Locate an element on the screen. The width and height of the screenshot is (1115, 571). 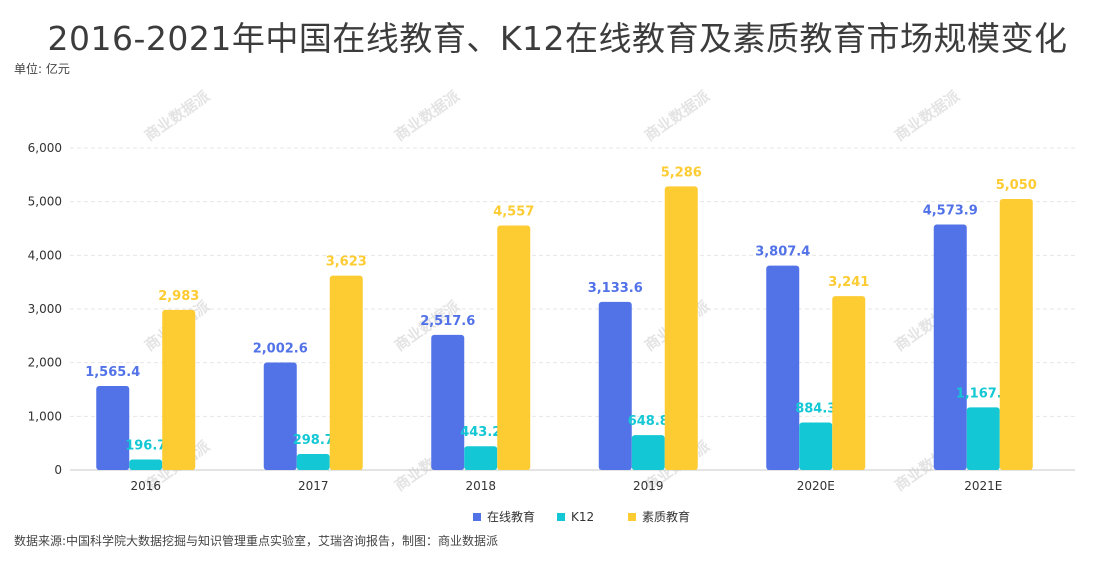
y-tick-label: 0 is located at coordinates (58, 470).